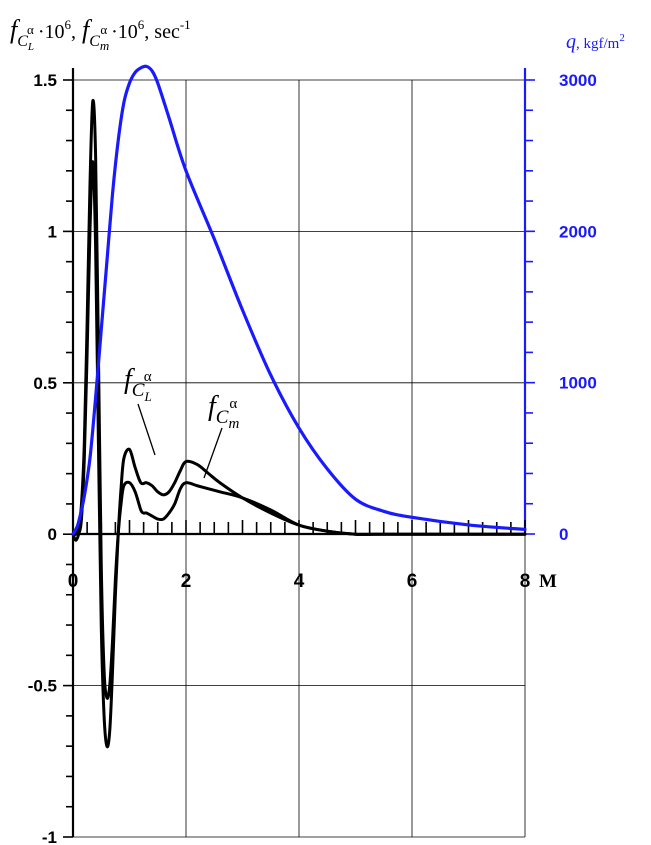 The height and width of the screenshot is (845, 651). Describe the element at coordinates (299, 581) in the screenshot. I see `x-tick-label: 4` at that location.